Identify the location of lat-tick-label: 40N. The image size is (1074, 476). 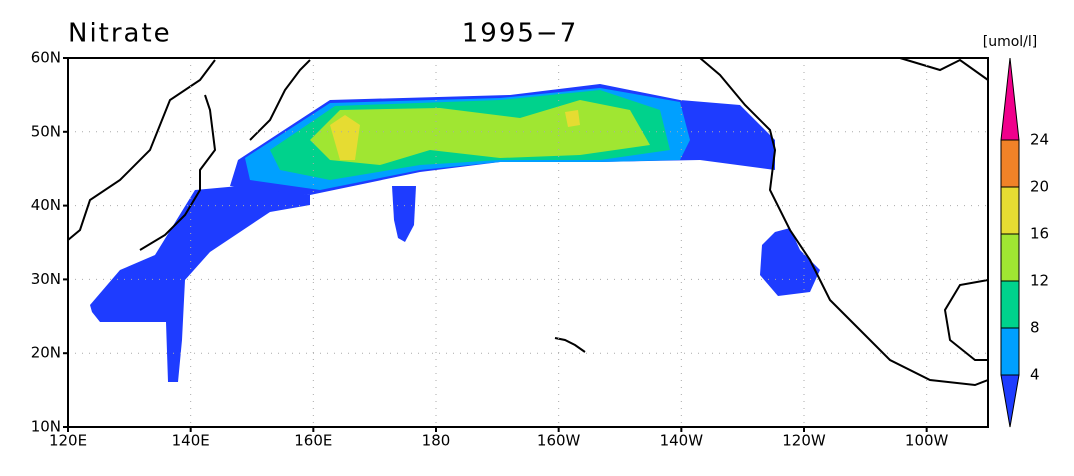
(46, 205).